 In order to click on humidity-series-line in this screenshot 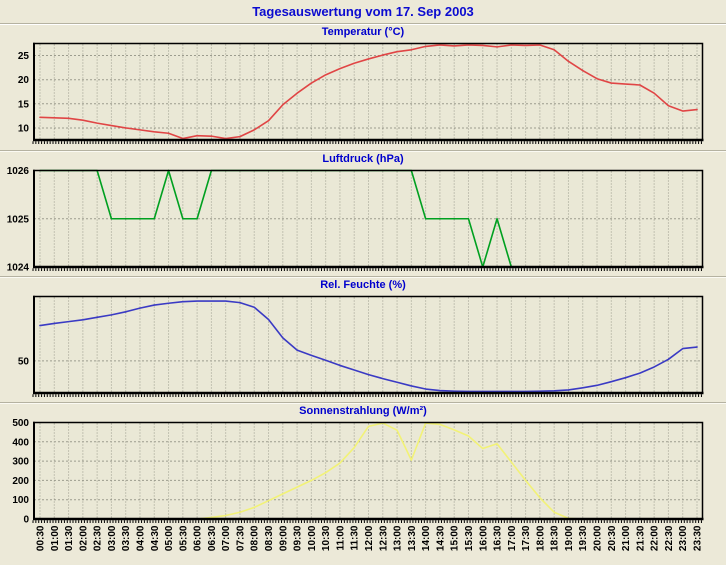, I will do `click(368, 346)`.